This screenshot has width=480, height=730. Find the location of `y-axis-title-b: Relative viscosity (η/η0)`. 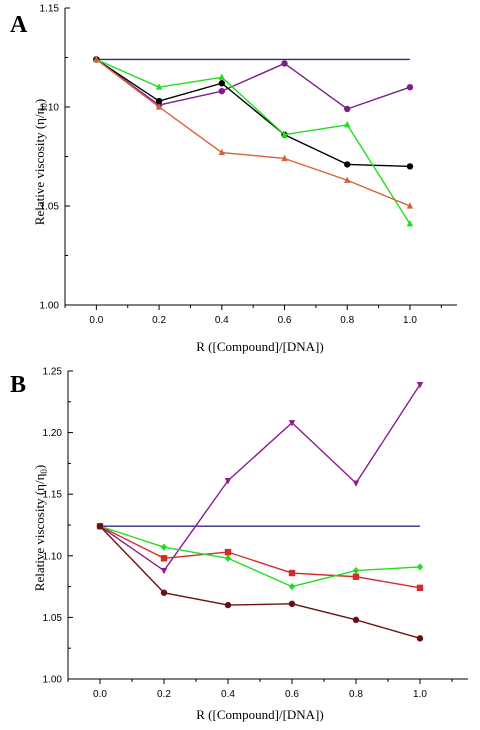

y-axis-title-b: Relative viscosity (η/η0) is located at coordinates (40, 528).